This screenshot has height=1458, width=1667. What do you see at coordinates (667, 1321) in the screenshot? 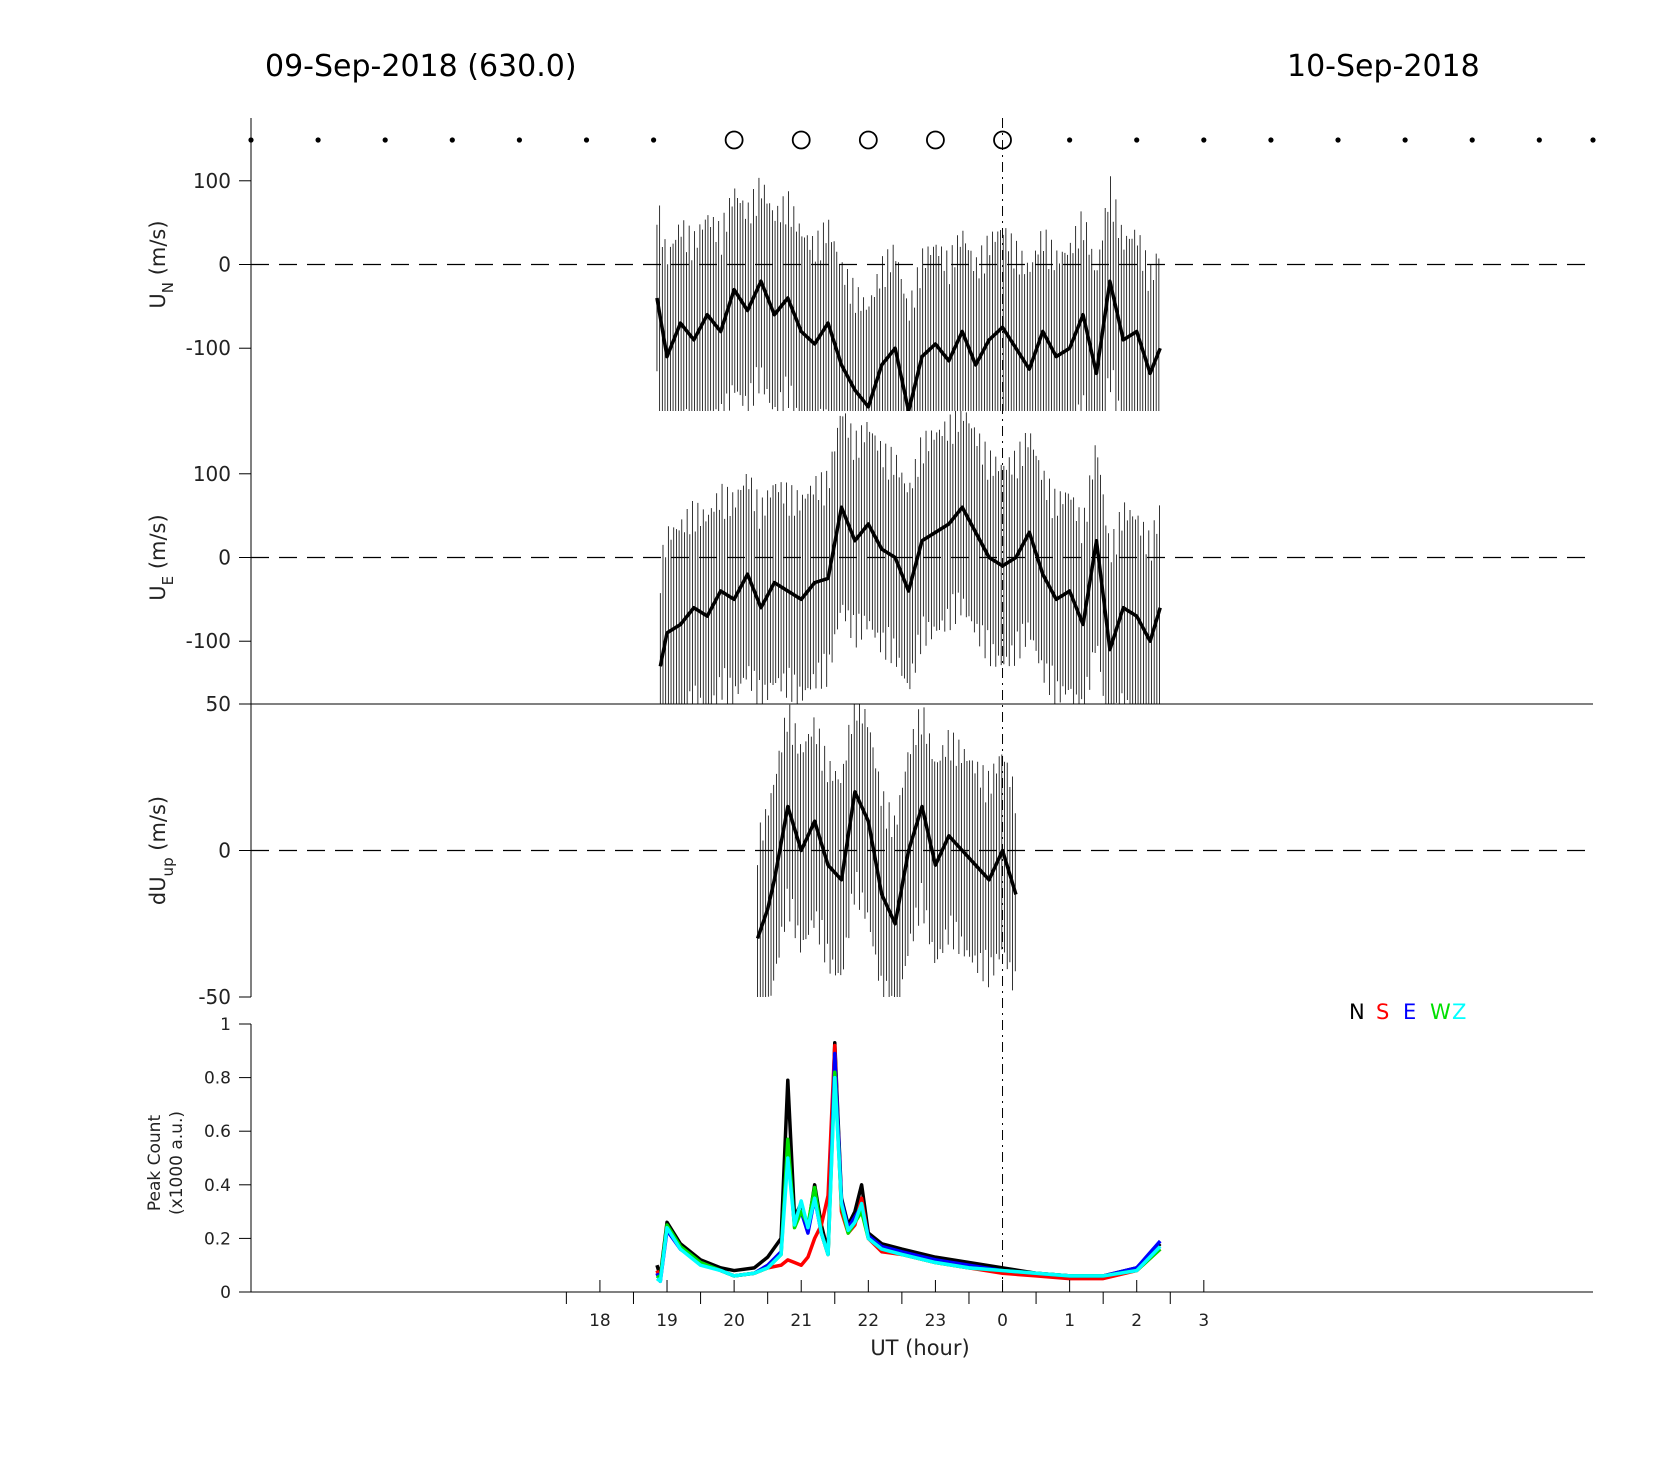
I see `x-tick-label: 19` at bounding box center [667, 1321].